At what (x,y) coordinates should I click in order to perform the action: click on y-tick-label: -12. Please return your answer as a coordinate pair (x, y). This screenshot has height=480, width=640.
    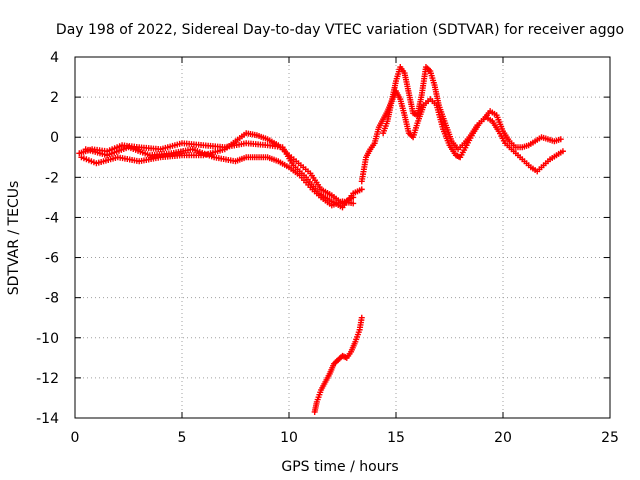
    Looking at the image, I should click on (47, 379).